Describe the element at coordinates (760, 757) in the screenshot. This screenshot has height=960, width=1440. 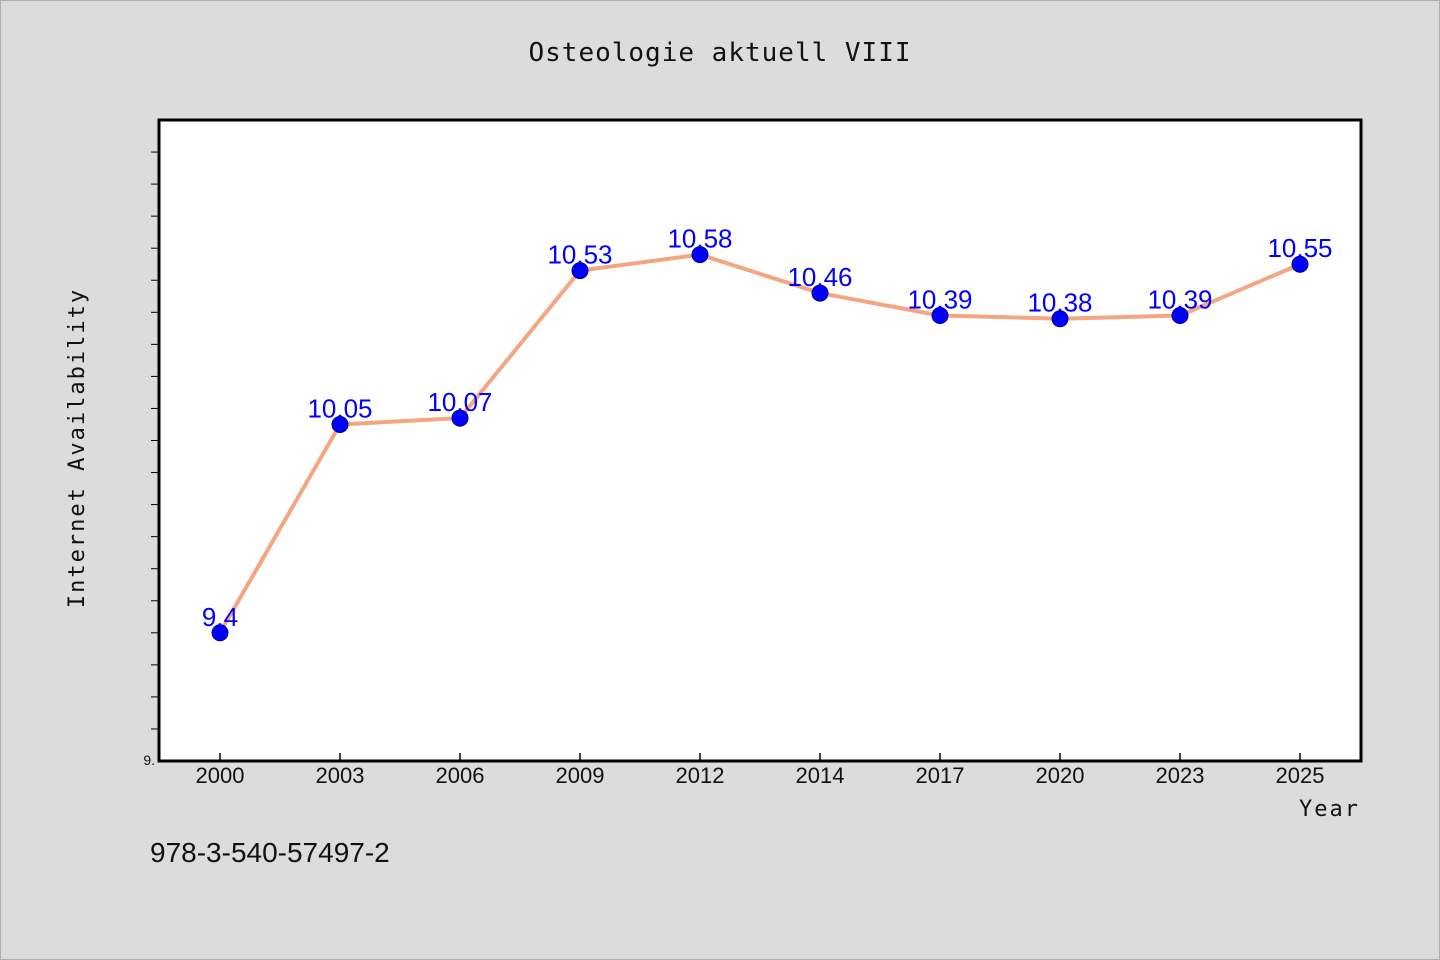
I see `x-axis-ticks` at that location.